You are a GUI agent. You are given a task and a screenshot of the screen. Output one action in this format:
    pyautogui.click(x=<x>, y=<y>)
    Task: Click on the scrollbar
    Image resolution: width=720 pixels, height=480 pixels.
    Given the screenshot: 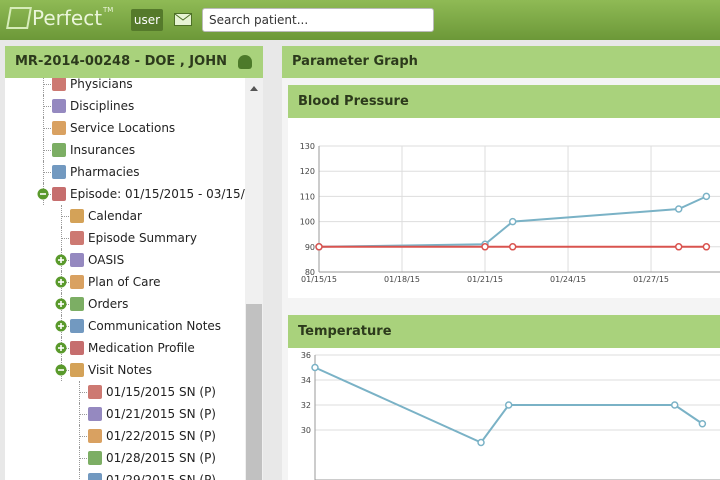 What is the action you would take?
    pyautogui.click(x=254, y=279)
    